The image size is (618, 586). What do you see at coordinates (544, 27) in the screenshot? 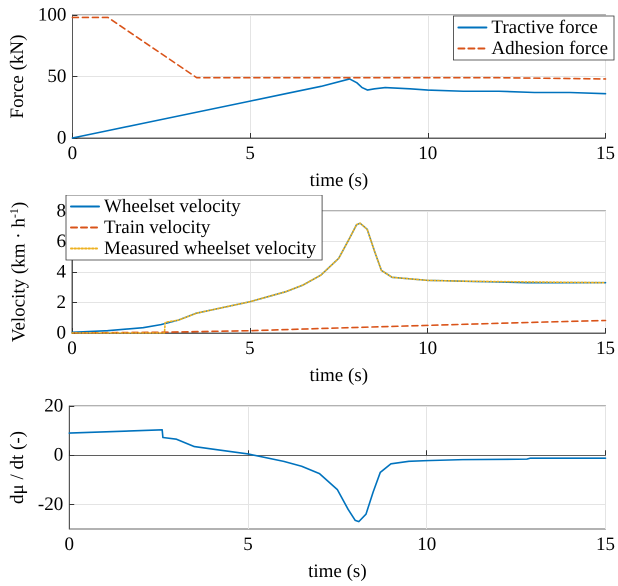
I see `legend-label: Tractive force` at bounding box center [544, 27].